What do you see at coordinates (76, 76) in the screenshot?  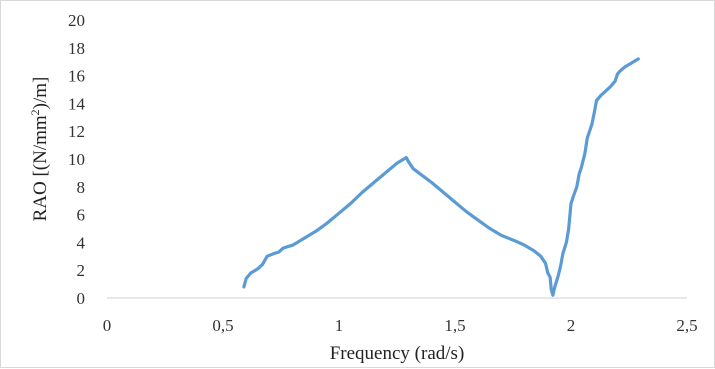 I see `y-tick-label: 16` at bounding box center [76, 76].